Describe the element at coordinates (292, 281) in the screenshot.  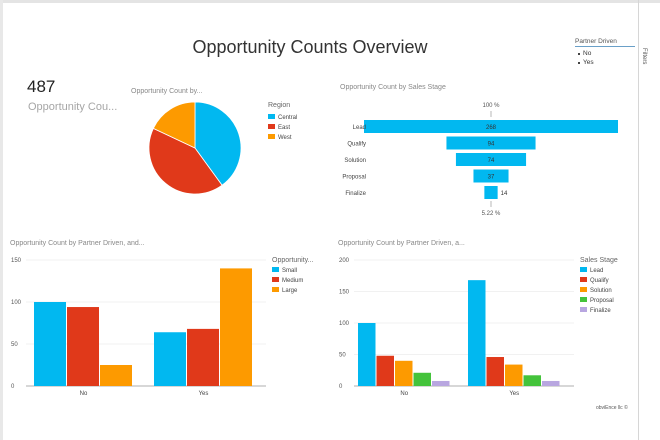
I see `legend-label-medium: Medium` at that location.